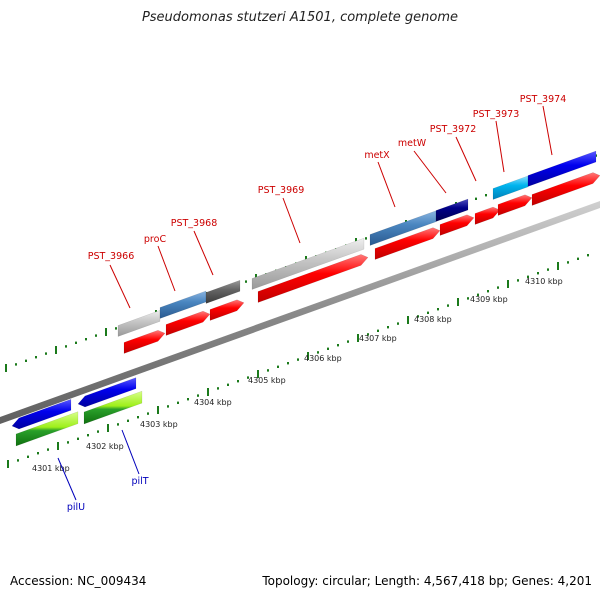 The image size is (600, 600). I want to click on accession-value: NC_009434, so click(112, 581).